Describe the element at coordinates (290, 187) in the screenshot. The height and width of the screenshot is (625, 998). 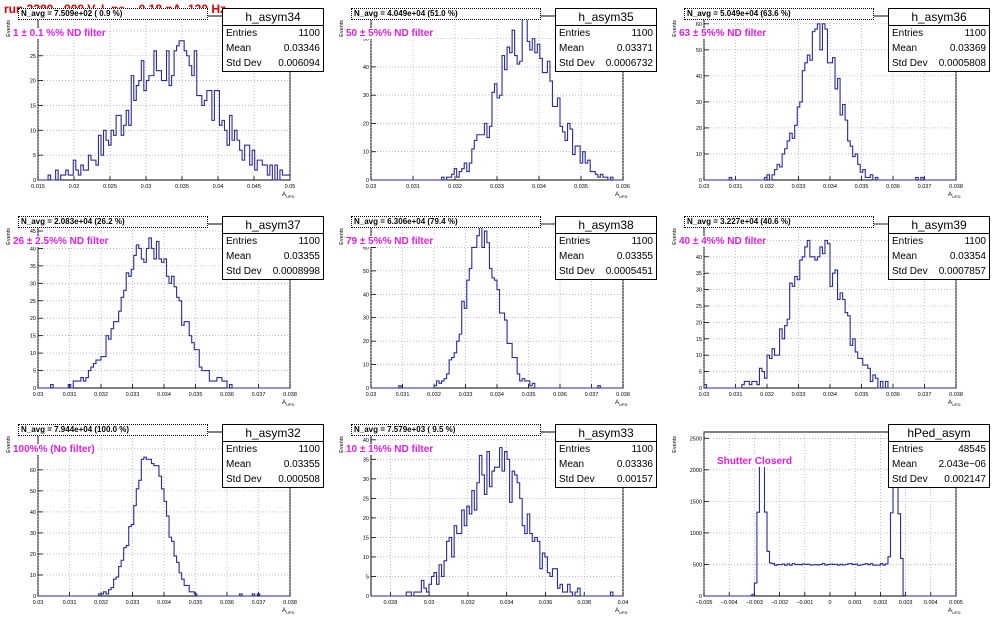
I see `x-tick-label: 0.05` at that location.